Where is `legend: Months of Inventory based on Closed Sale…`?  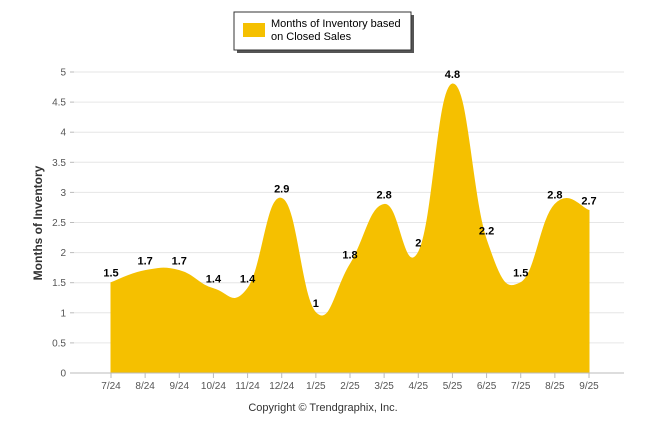 legend: Months of Inventory based on Closed Sale… is located at coordinates (323, 32).